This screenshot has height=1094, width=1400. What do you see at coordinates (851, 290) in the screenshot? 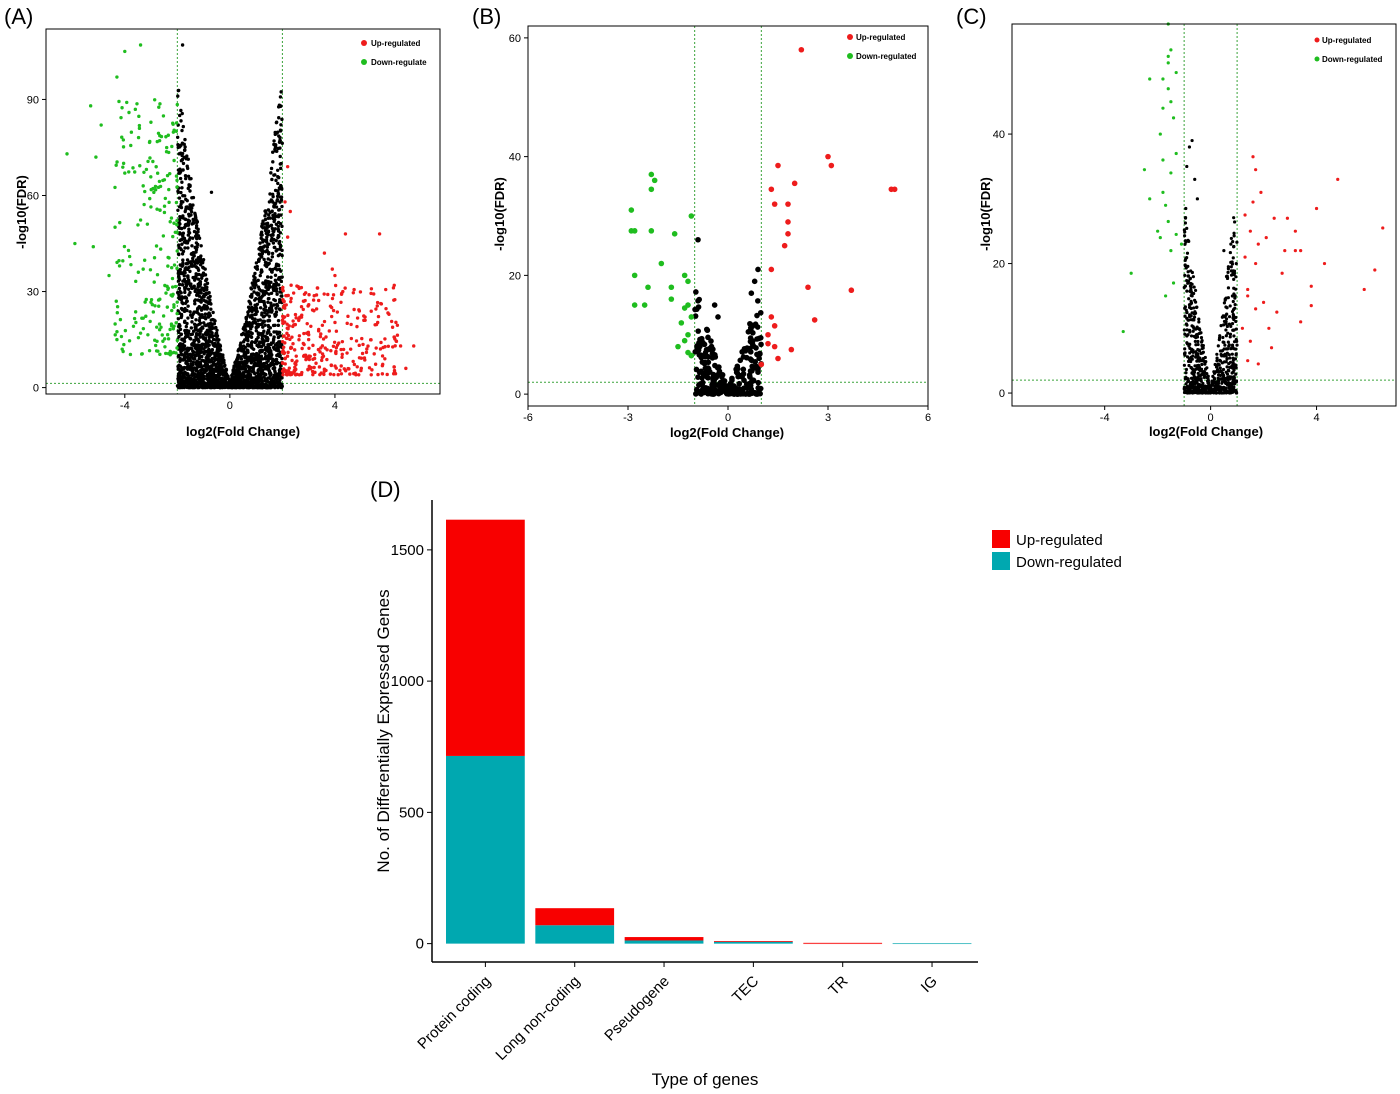
I see `panel-b-point-up` at bounding box center [851, 290].